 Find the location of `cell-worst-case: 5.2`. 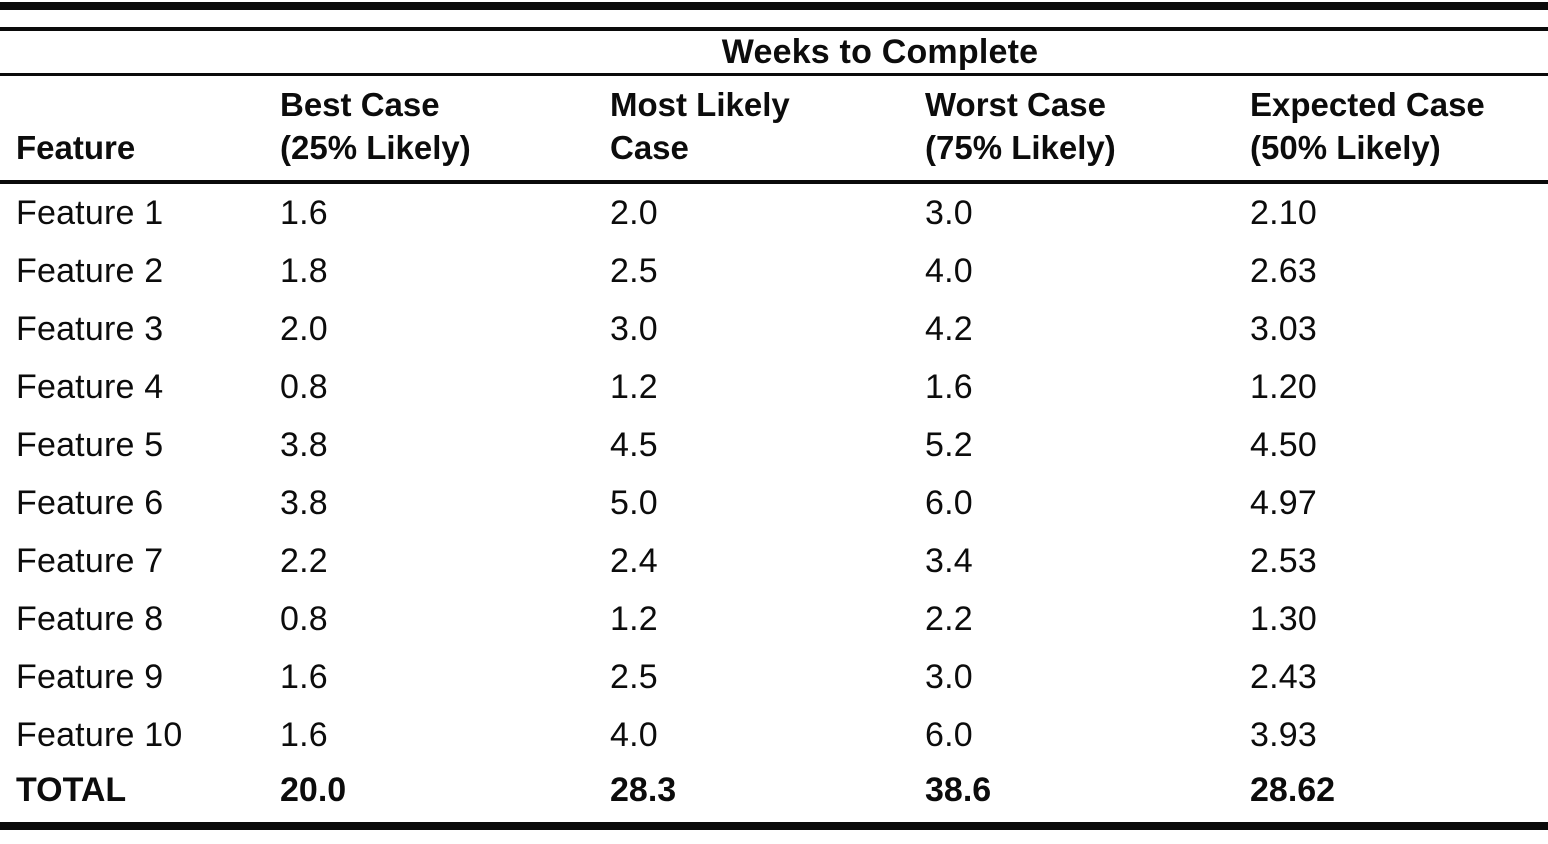

cell-worst-case: 5.2 is located at coordinates (949, 444).